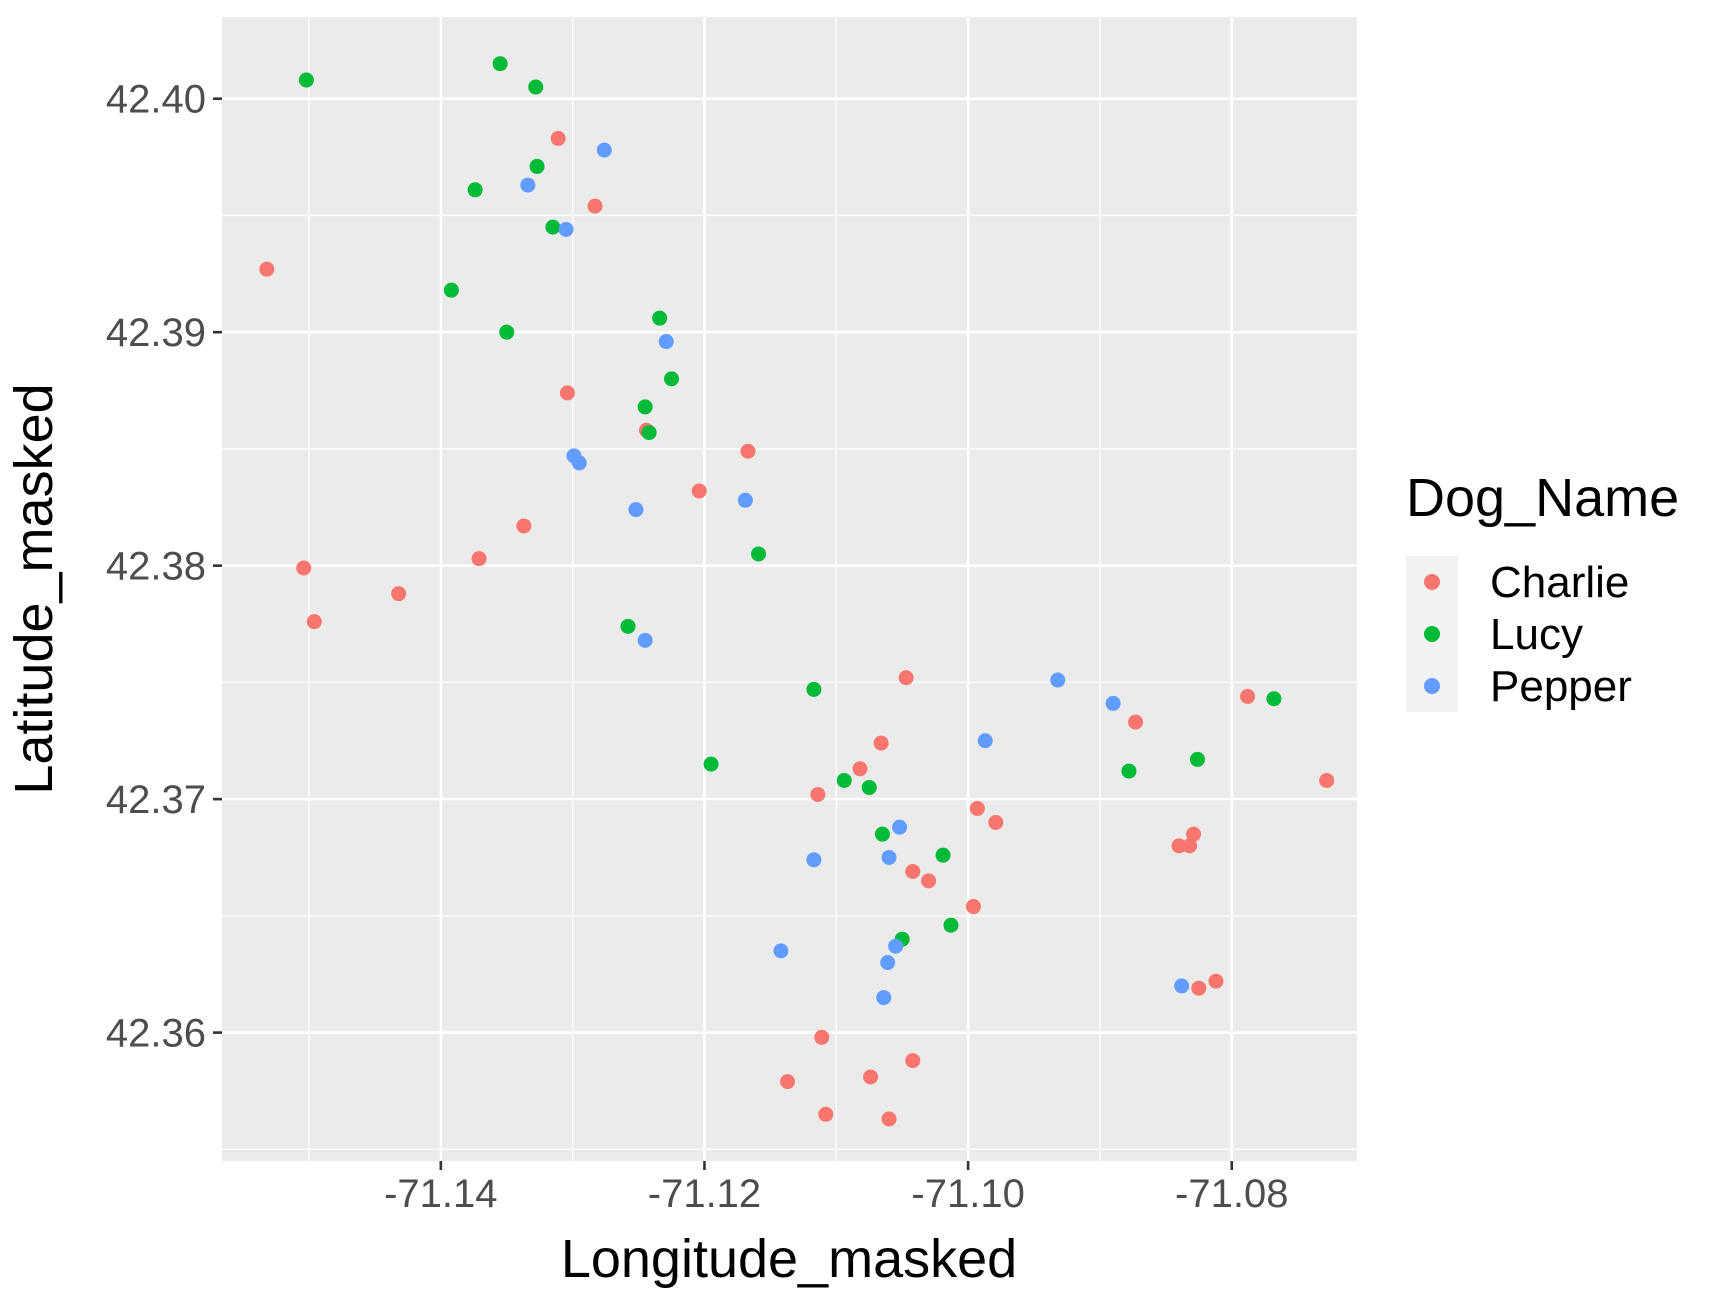  Describe the element at coordinates (156, 100) in the screenshot. I see `y-tick-label: 42.40` at that location.